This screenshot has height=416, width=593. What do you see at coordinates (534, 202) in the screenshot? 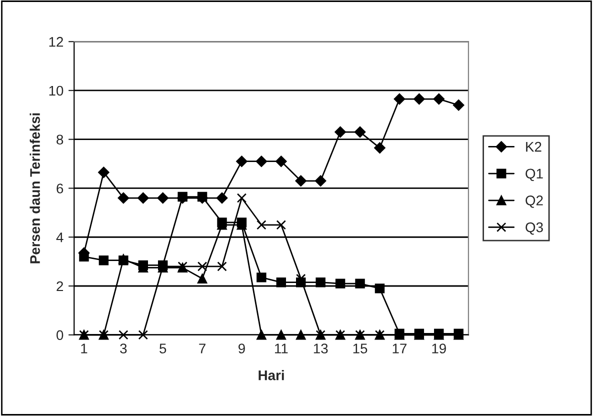
I see `legend-label: Q2` at bounding box center [534, 202].